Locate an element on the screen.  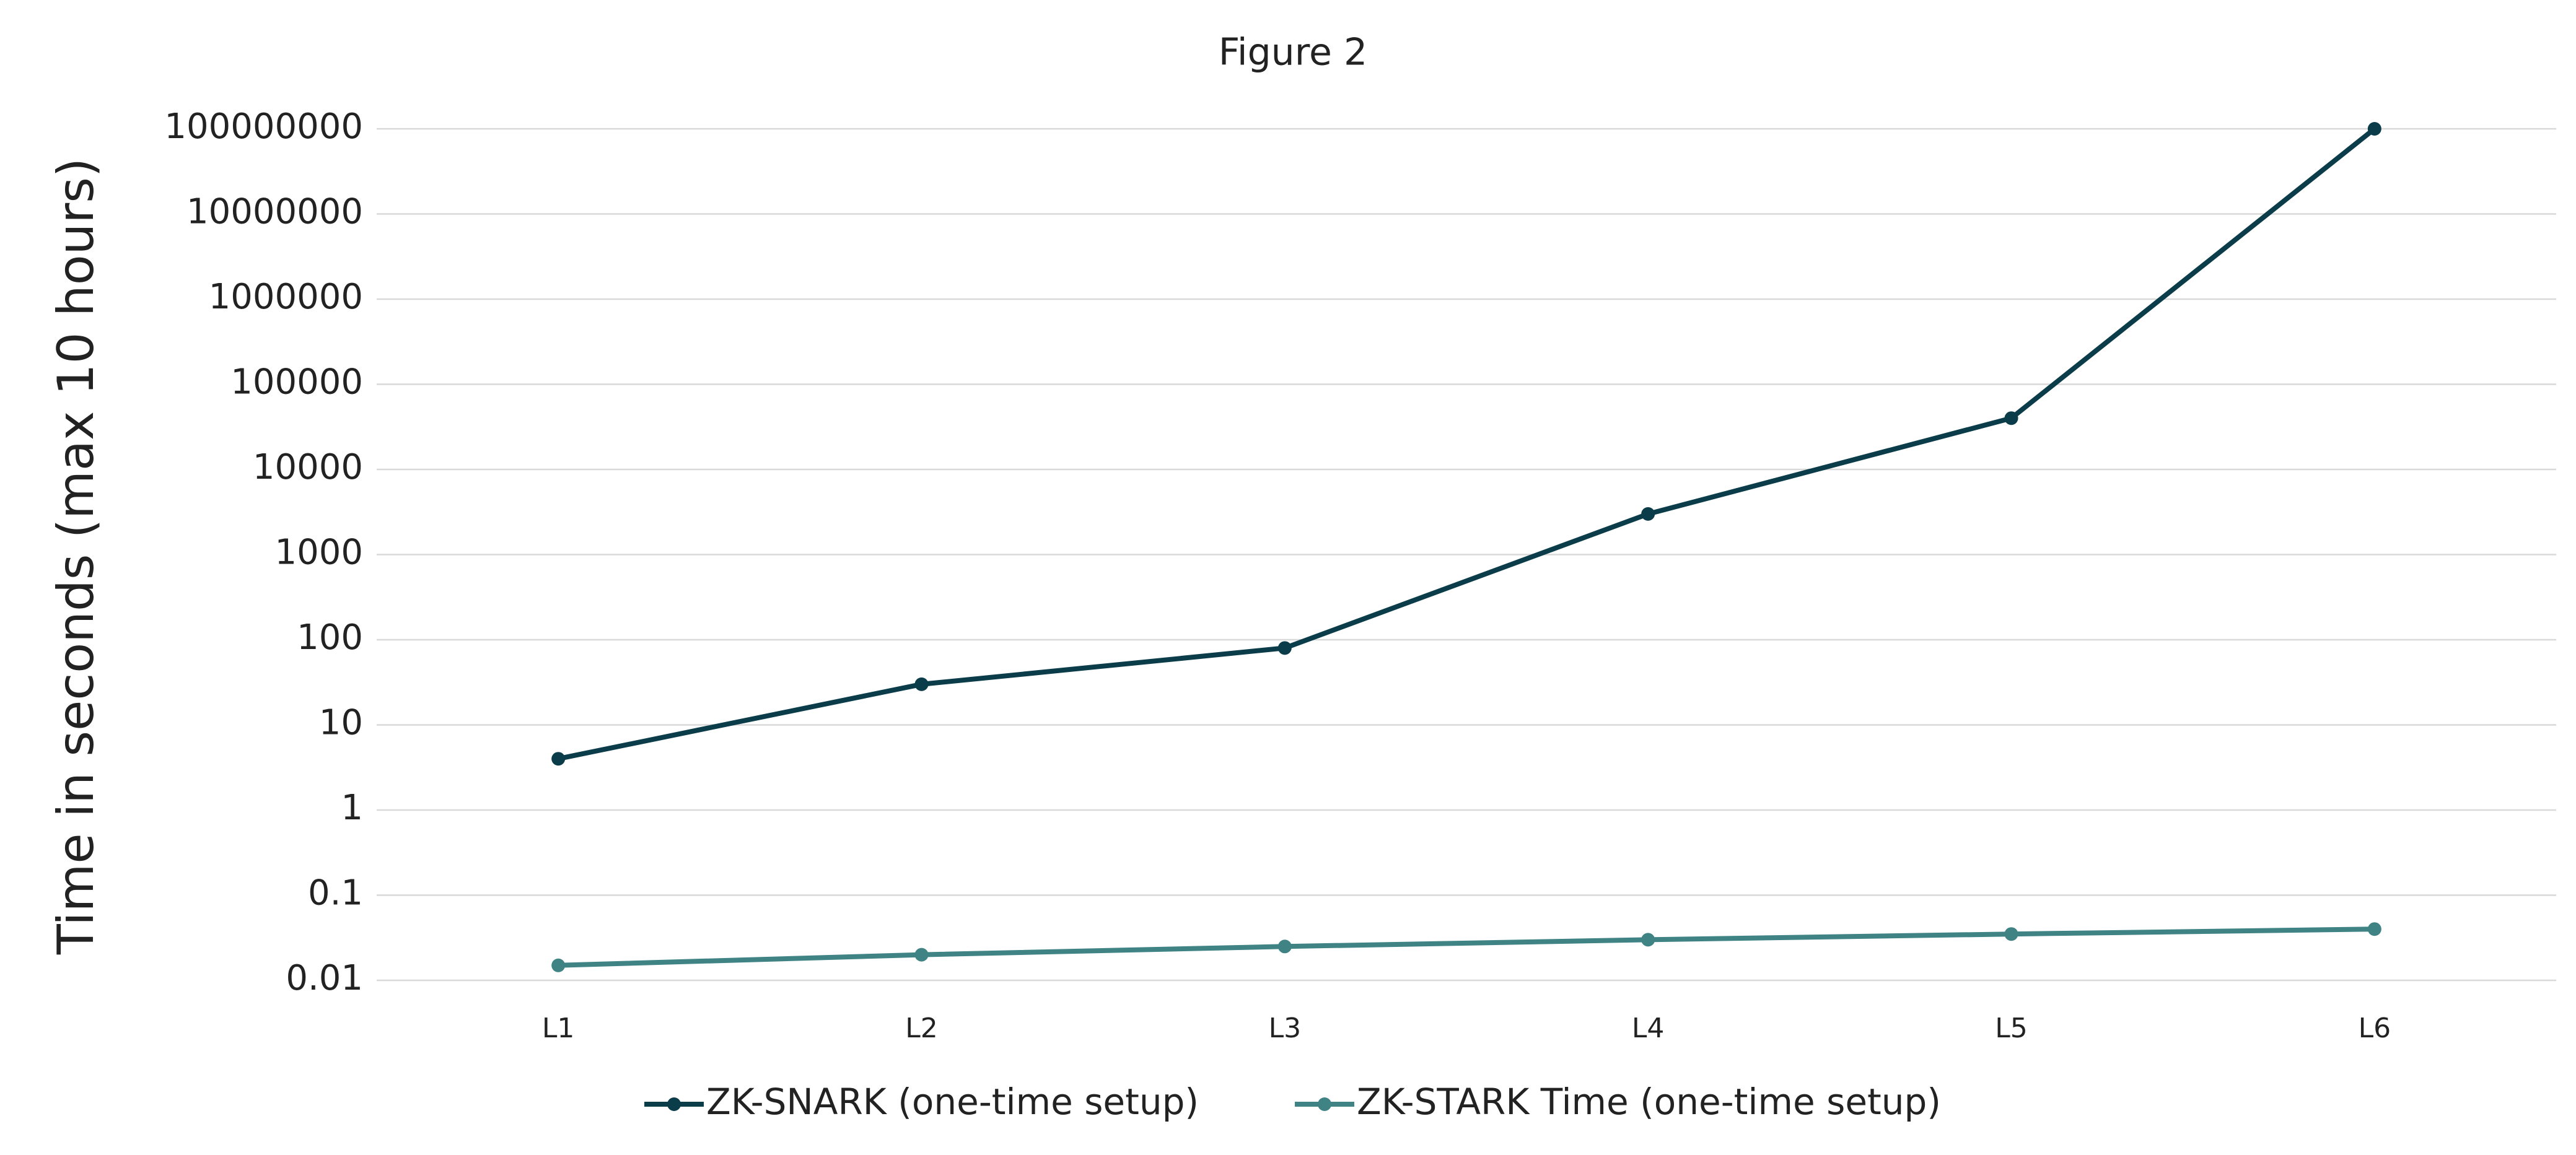
chart-title: Figure 2 is located at coordinates (1293, 52).